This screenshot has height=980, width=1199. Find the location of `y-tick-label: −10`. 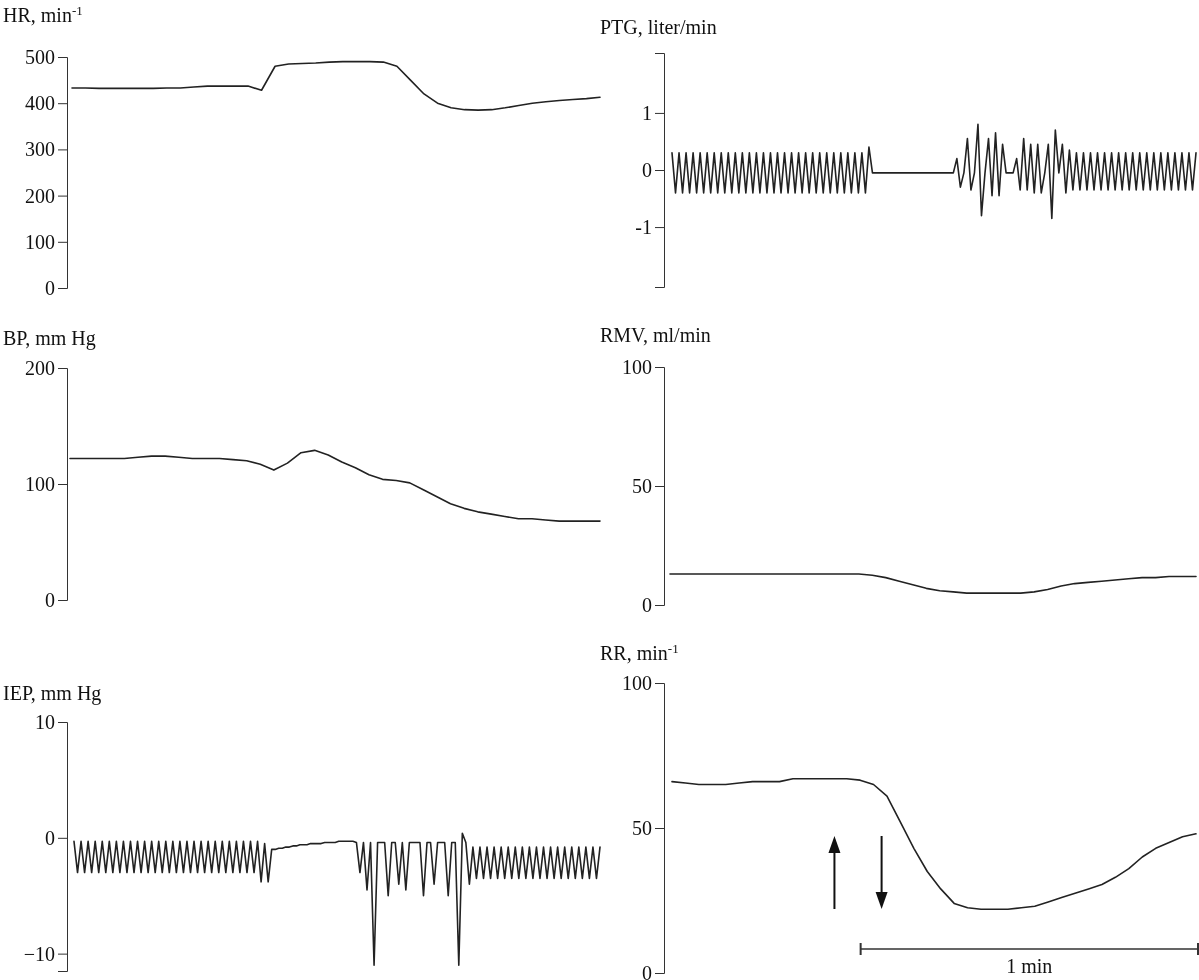

y-tick-label: −10 is located at coordinates (39, 953).